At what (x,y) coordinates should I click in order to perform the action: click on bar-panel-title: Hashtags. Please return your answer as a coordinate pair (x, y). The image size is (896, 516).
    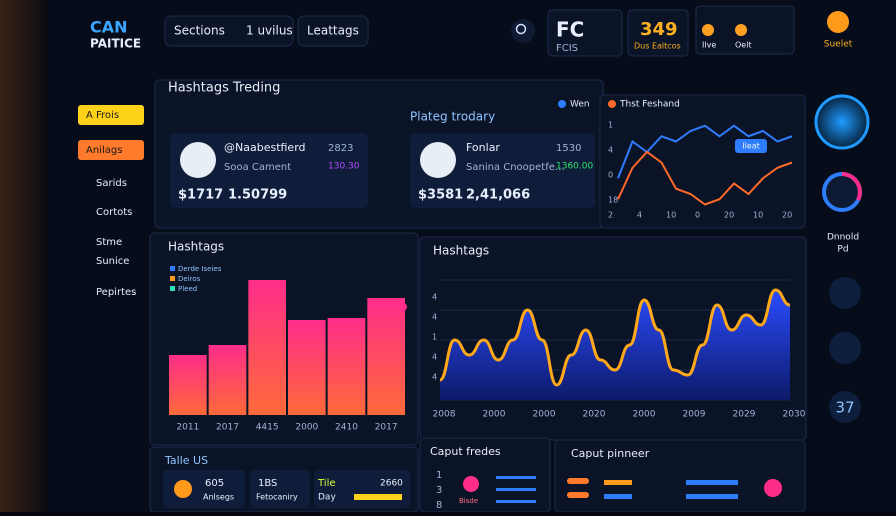
    Looking at the image, I should click on (196, 247).